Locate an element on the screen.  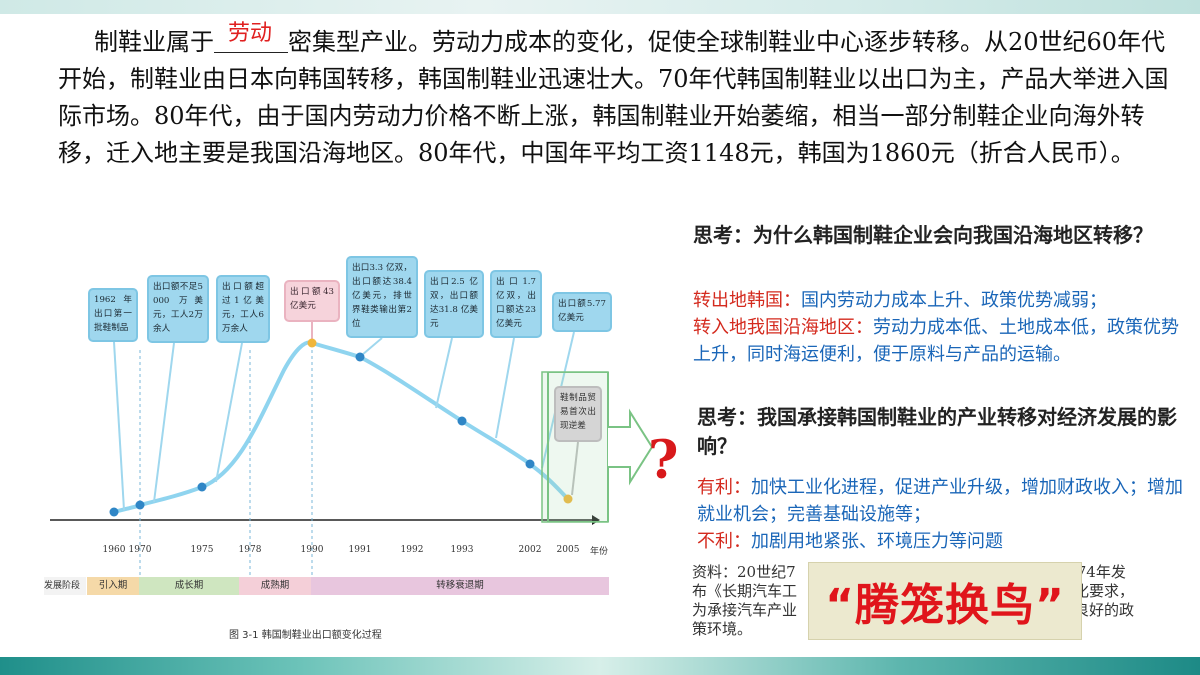
data-point-1975 is located at coordinates (202, 487).